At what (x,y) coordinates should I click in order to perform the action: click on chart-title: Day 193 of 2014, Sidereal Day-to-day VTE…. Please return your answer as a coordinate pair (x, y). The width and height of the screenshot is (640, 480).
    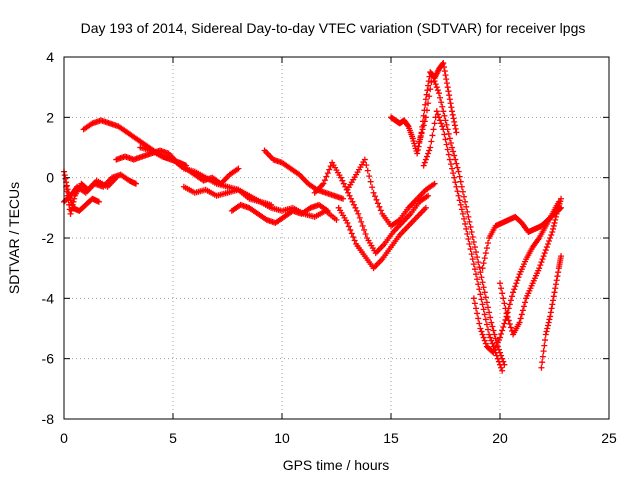
    Looking at the image, I should click on (333, 28).